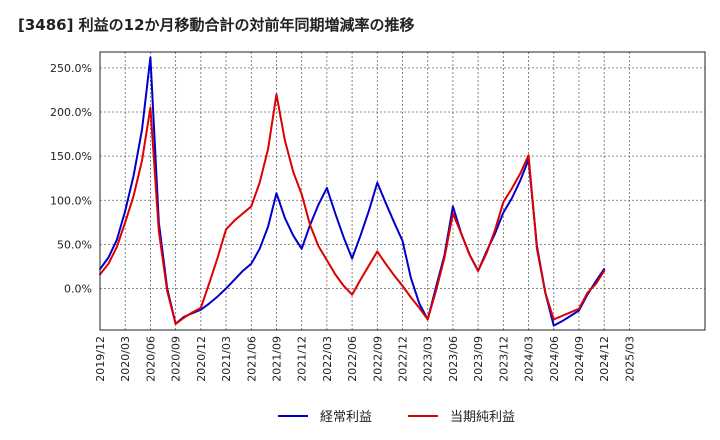  What do you see at coordinates (428, 359) in the screenshot?
I see `x-tick-label: 2023/03` at bounding box center [428, 359].